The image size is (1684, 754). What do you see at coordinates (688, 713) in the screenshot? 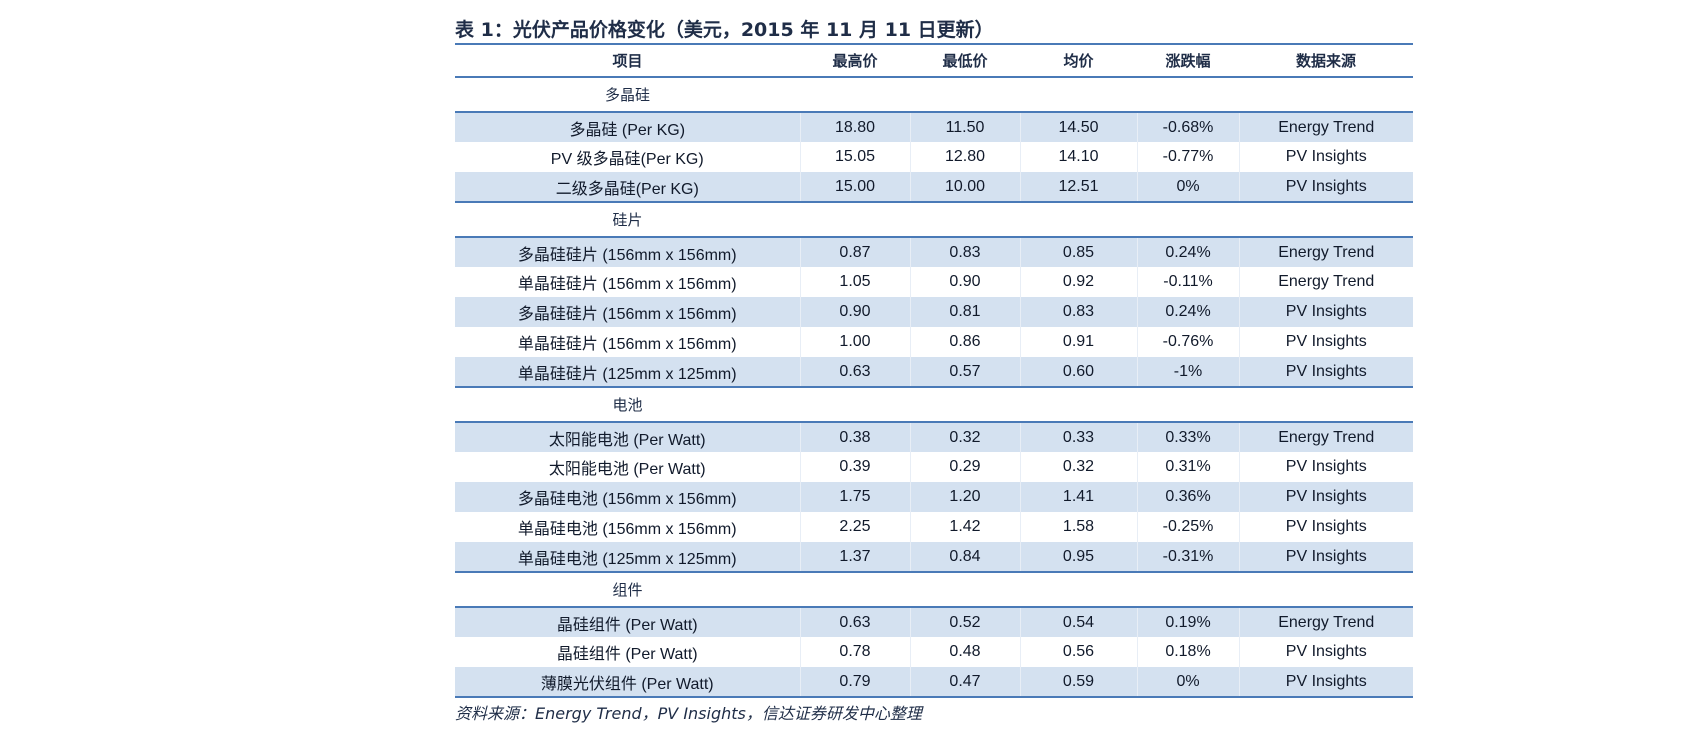
I see `source-note: 资料来源：Energy Trend，PV Insights，信达证券研发中心整理` at bounding box center [688, 713].